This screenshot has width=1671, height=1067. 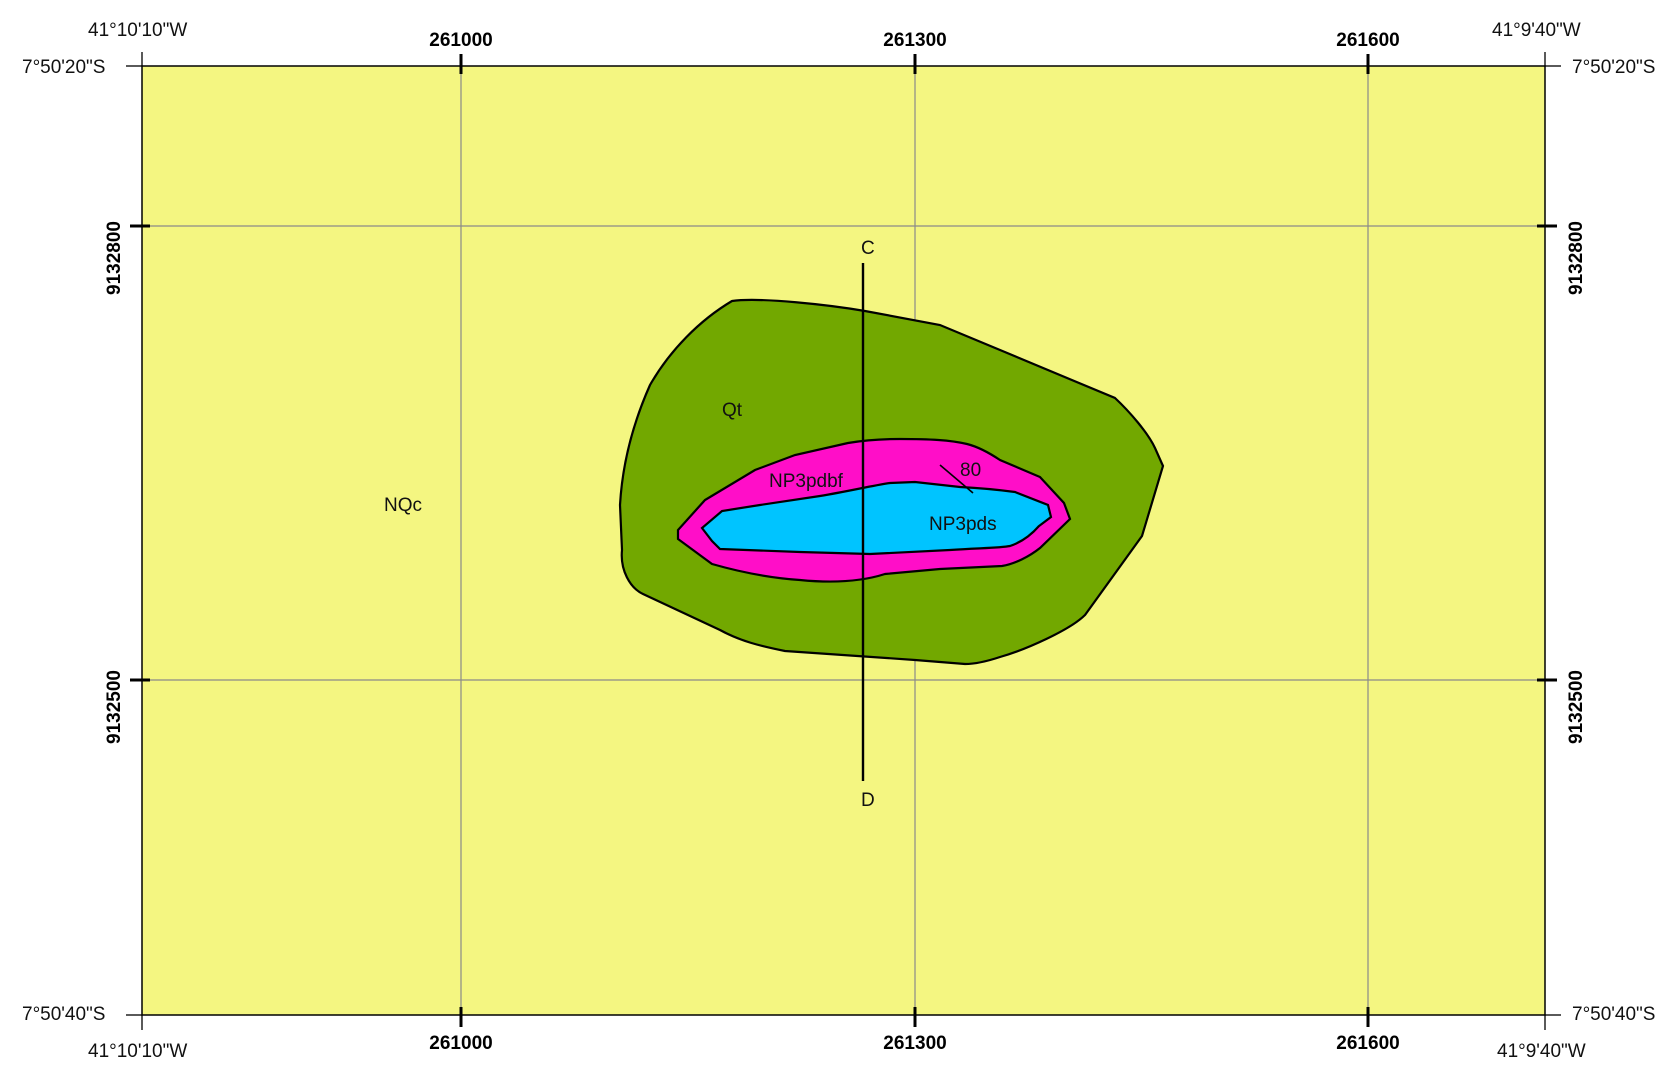 I want to click on easting-label-top-261000: 261000, so click(x=460, y=40).